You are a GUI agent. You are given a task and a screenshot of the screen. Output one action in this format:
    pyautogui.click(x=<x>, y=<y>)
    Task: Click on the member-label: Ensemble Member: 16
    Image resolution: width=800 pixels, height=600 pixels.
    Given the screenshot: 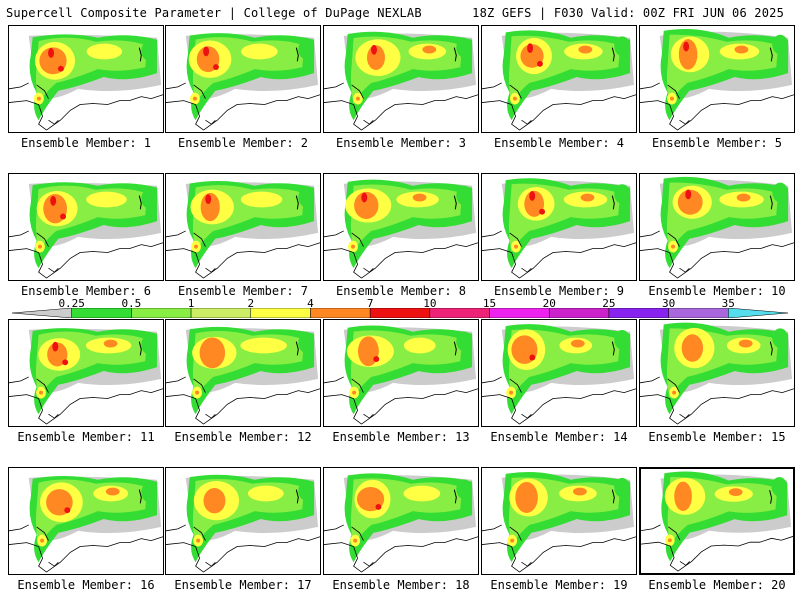 What is the action you would take?
    pyautogui.click(x=86, y=585)
    